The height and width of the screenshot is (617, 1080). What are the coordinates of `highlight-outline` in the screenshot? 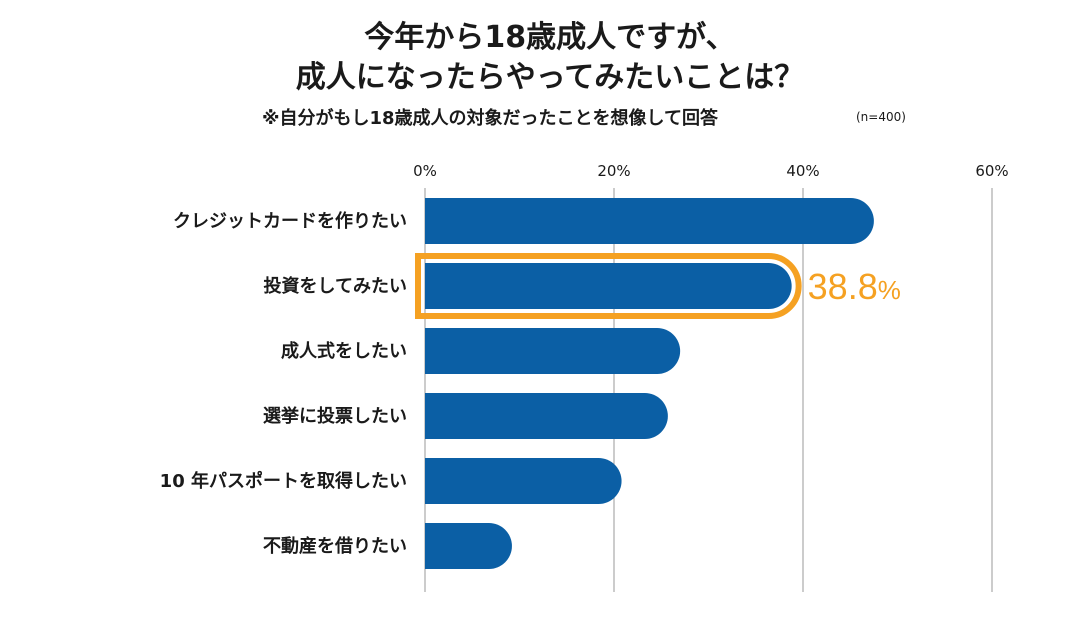 It's located at (608, 286).